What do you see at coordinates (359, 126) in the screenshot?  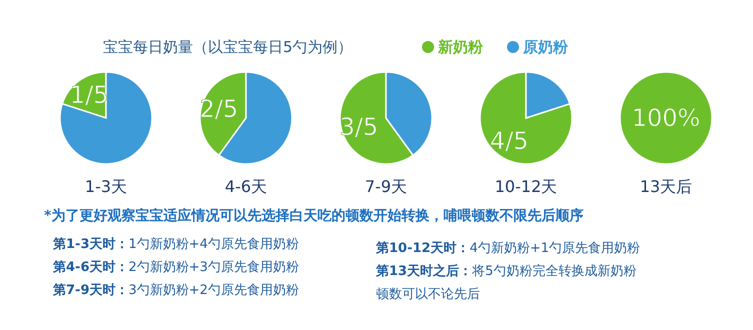 I see `data-label: 3/5` at bounding box center [359, 126].